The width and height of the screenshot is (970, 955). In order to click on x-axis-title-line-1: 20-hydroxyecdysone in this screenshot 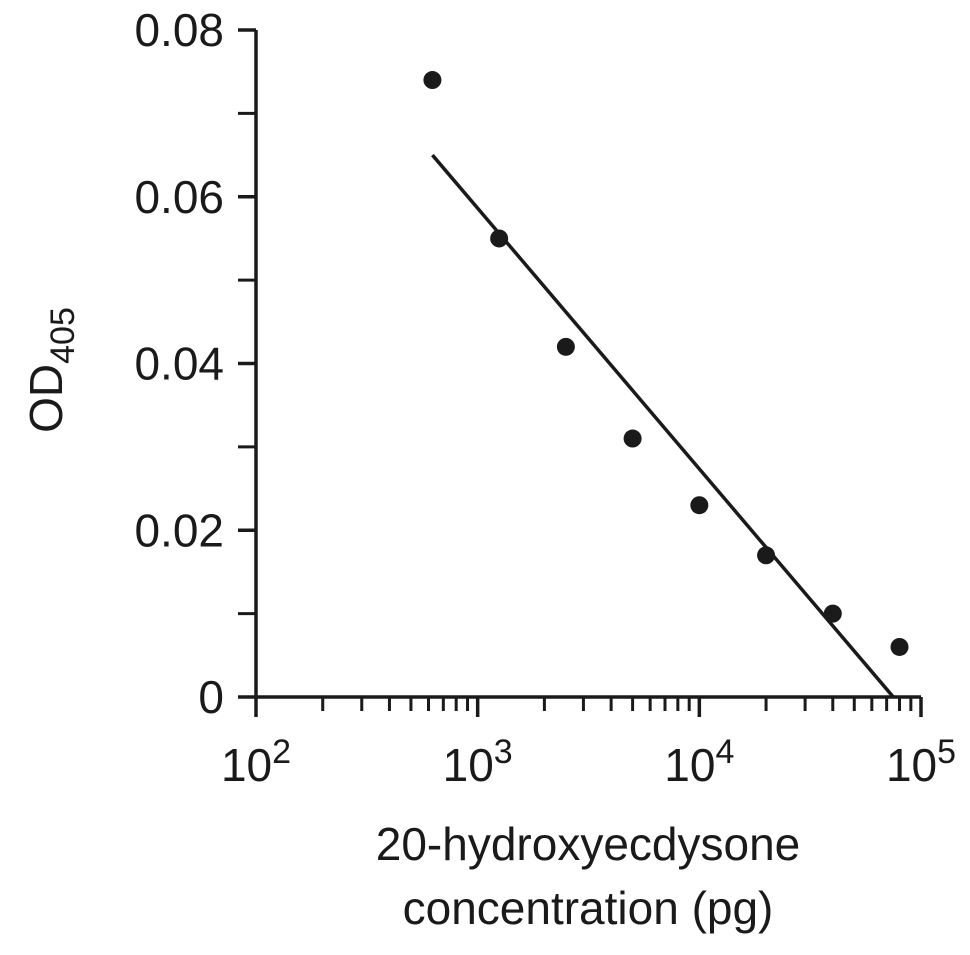, I will do `click(588, 844)`.